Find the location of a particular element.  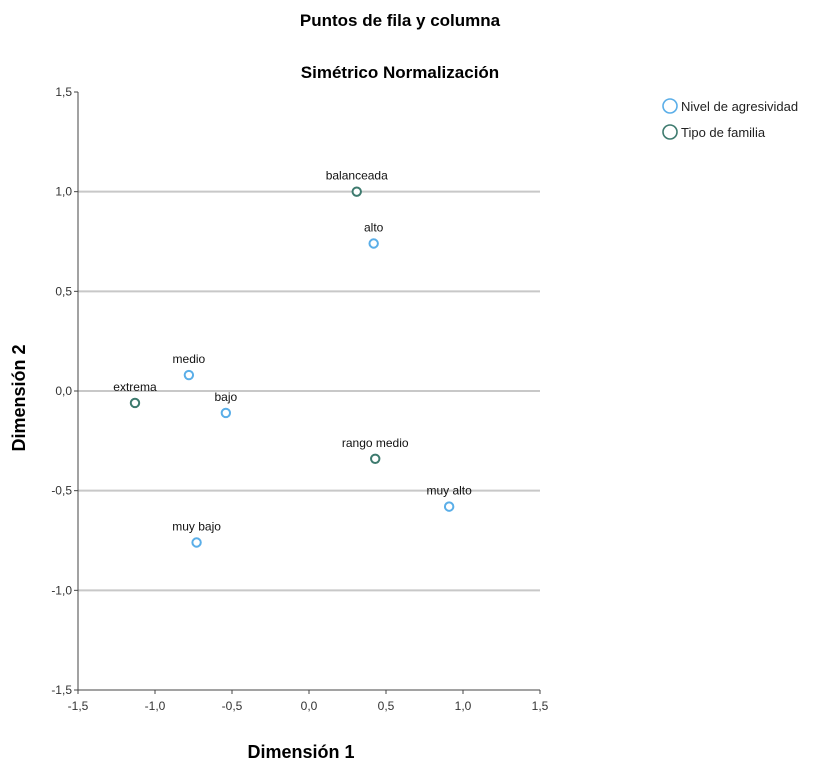

y-tick-label: 1,5 is located at coordinates (63, 92).